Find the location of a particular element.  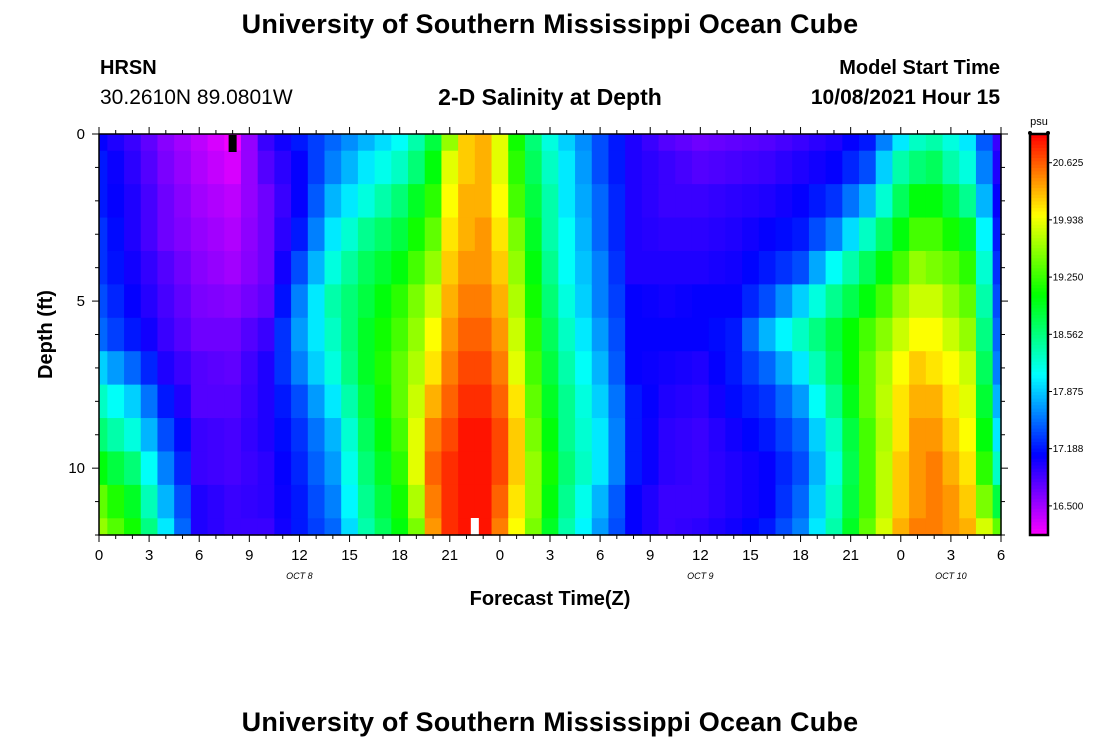

colorbar is located at coordinates (1039, 334).